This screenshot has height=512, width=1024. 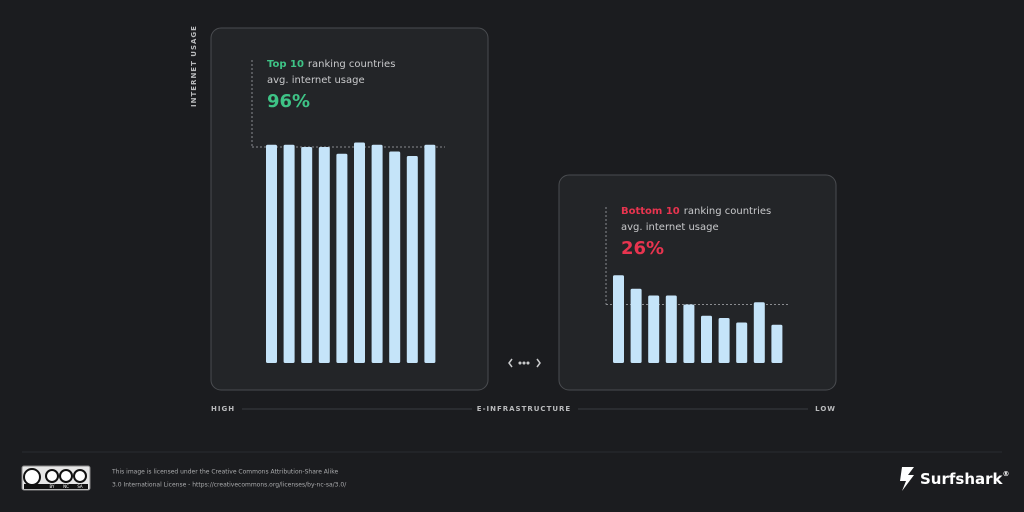 I want to click on badge-label: BY, so click(x=53, y=486).